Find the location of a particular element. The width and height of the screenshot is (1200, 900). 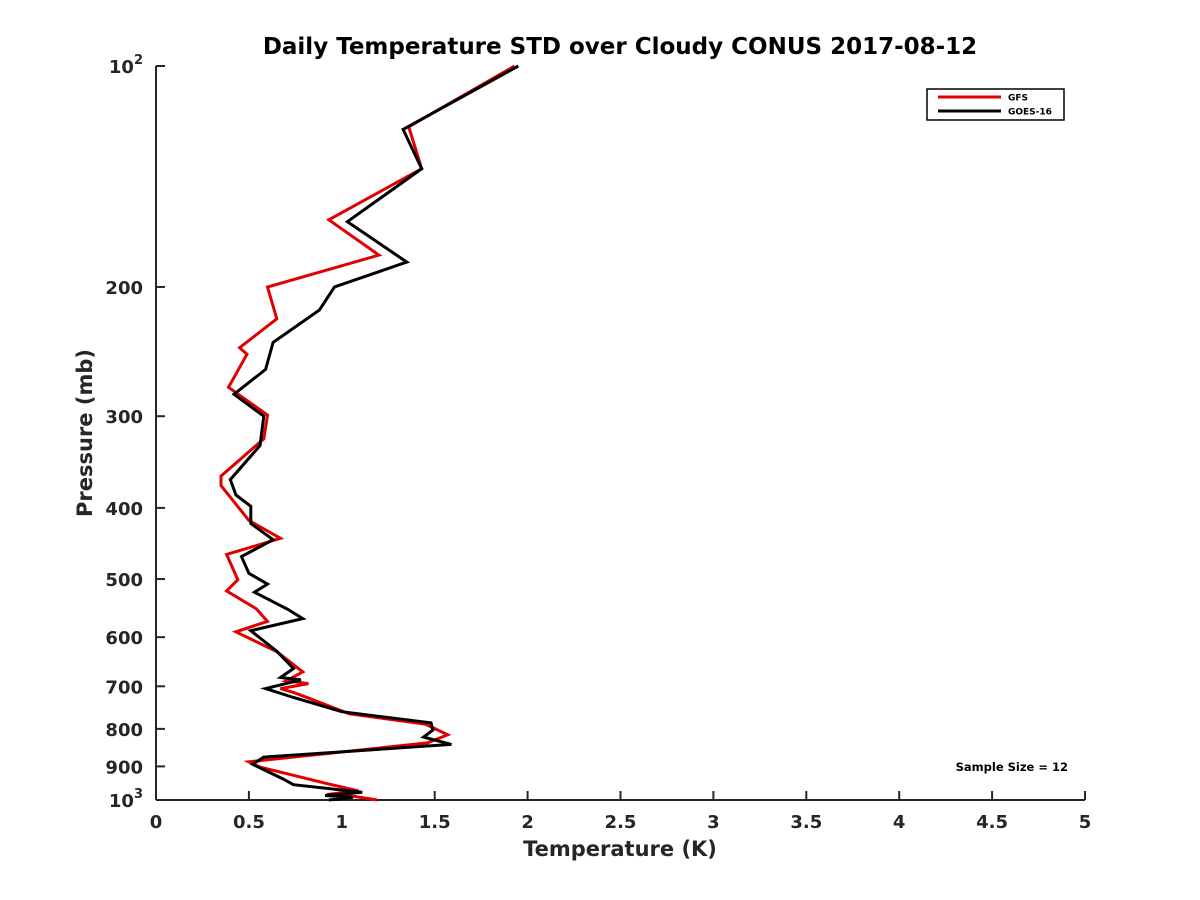

x-tick-label: 4.5 is located at coordinates (992, 822).